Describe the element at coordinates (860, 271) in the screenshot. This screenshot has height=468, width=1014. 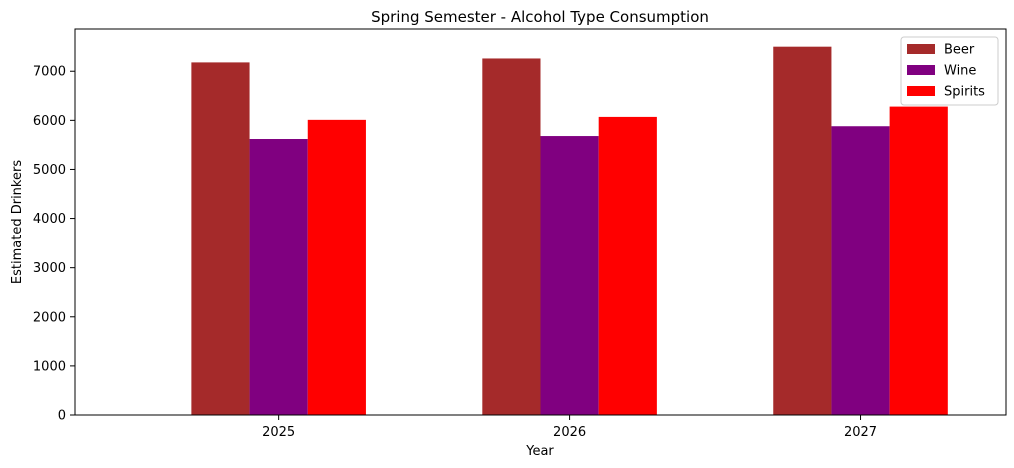
I see `bar-wine-2027` at that location.